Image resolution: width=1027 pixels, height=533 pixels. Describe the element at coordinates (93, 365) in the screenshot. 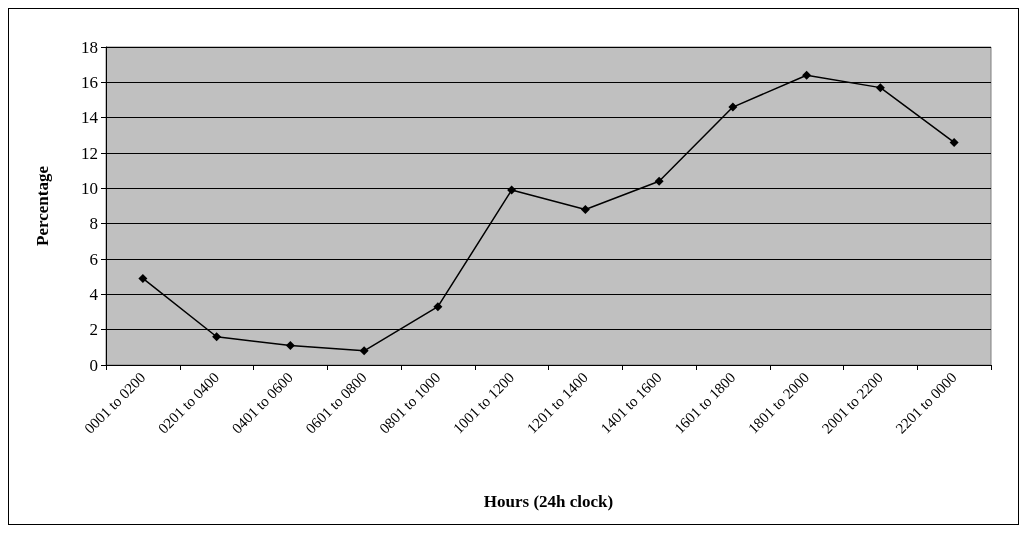

I see `y-tick-label: 0` at that location.